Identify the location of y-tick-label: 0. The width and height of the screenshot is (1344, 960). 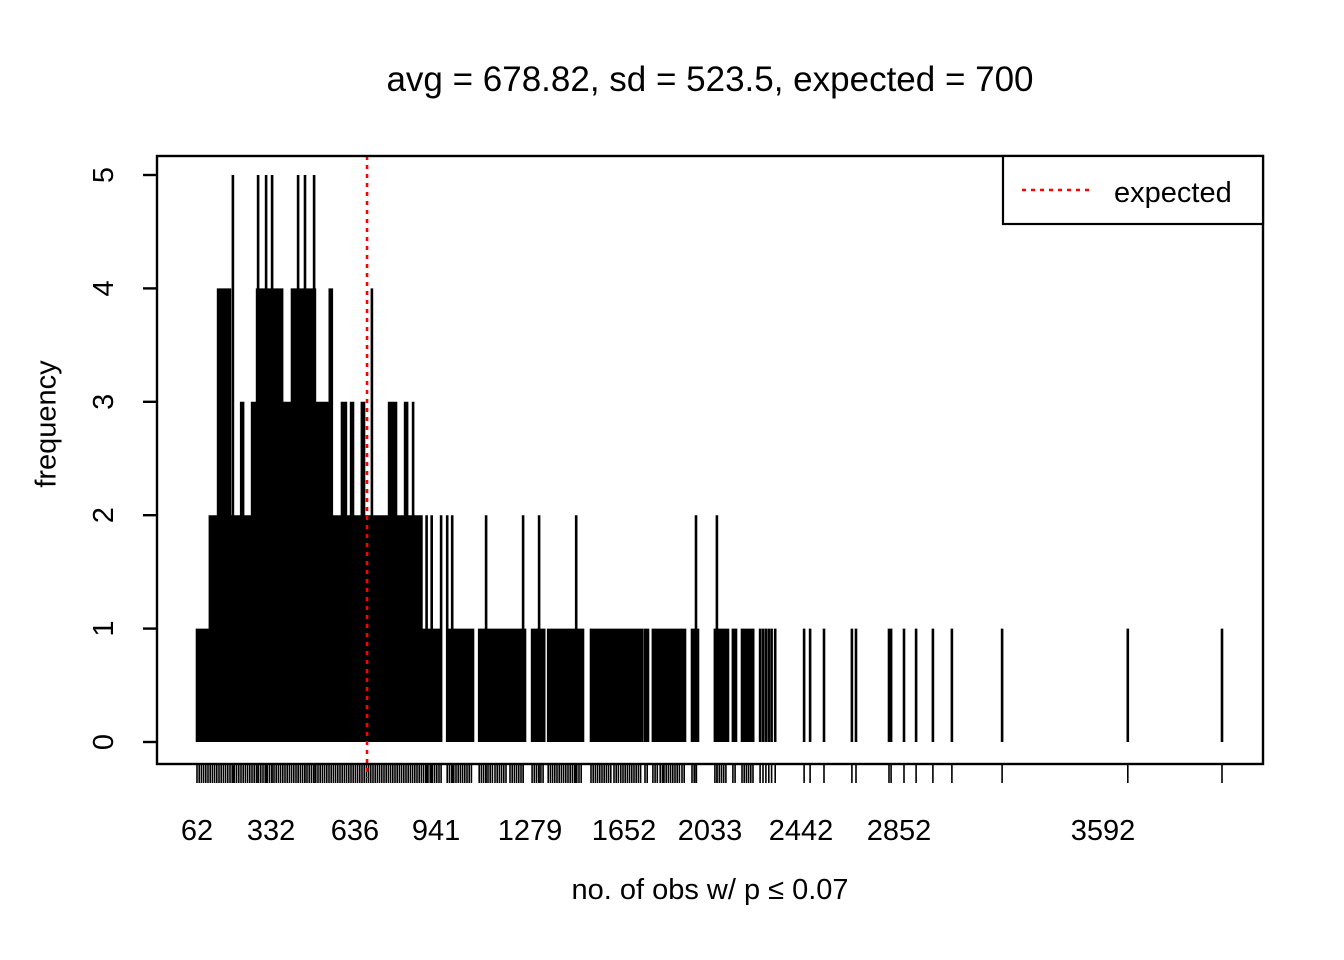
(104, 742).